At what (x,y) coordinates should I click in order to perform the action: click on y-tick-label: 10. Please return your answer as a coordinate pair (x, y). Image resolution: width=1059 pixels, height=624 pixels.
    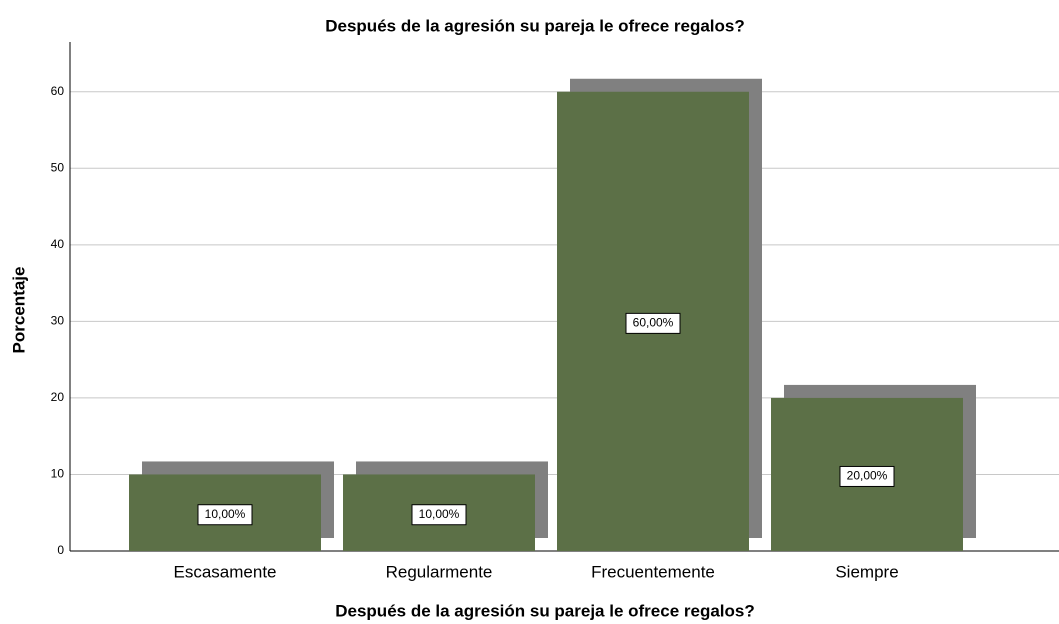
    Looking at the image, I should click on (58, 474).